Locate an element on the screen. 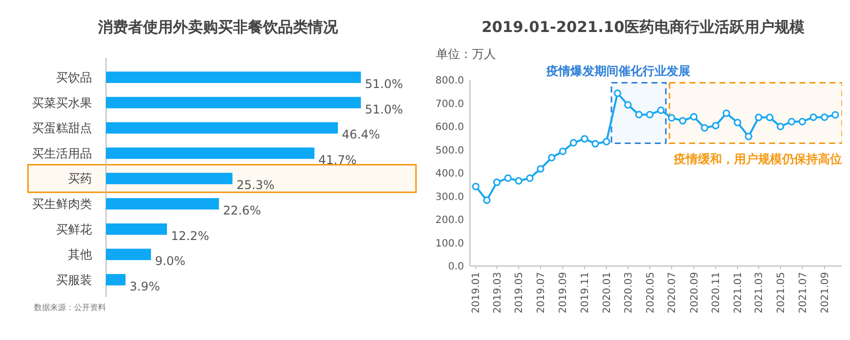  y-tick-label: 800.0 is located at coordinates (449, 81).